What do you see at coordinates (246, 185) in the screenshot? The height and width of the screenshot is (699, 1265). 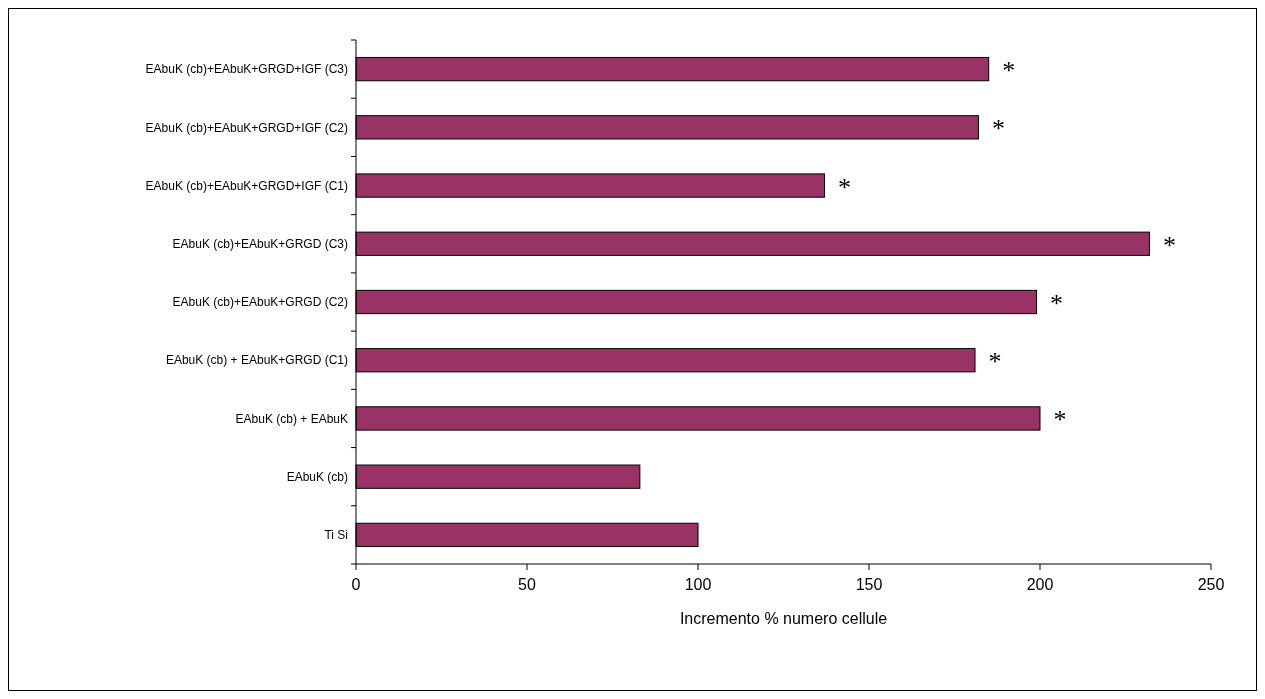 I see `y-tick-label: EAbuK (cb)+EAbuK+GRGD+IGF (C1)` at bounding box center [246, 185].